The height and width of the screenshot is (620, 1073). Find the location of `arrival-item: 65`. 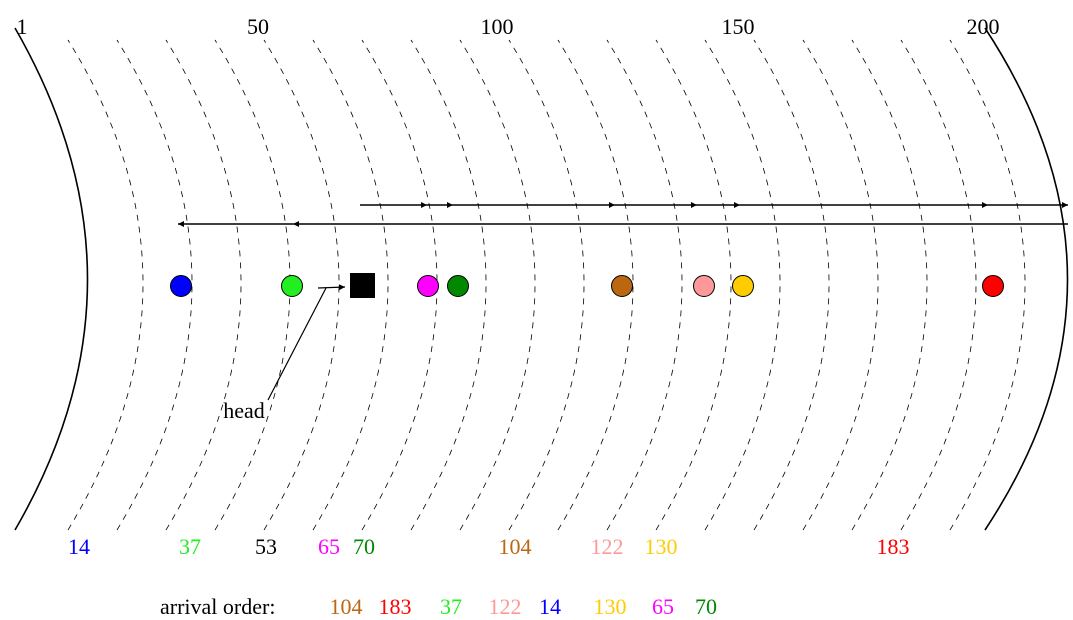

arrival-item: 65 is located at coordinates (663, 604).